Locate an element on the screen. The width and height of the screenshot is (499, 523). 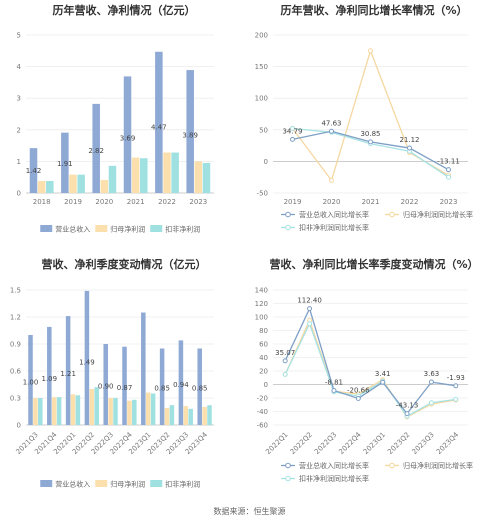
legend-label: 营业总收入 is located at coordinates (72, 484).